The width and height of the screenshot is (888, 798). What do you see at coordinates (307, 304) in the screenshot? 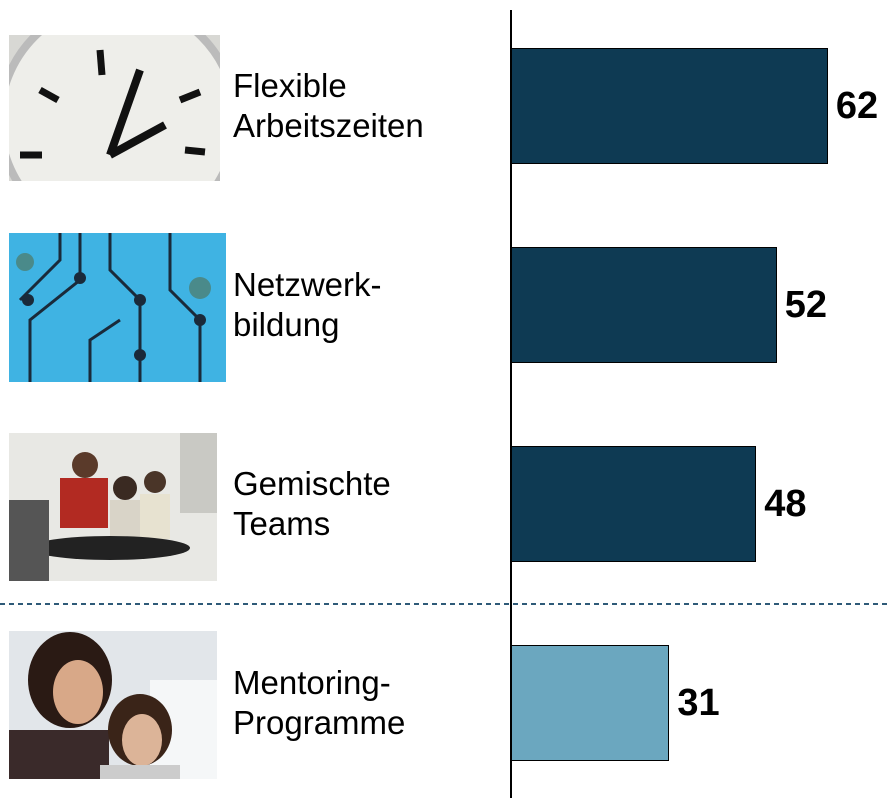
I see `category-label: Netzwerk- bildung` at bounding box center [307, 304].